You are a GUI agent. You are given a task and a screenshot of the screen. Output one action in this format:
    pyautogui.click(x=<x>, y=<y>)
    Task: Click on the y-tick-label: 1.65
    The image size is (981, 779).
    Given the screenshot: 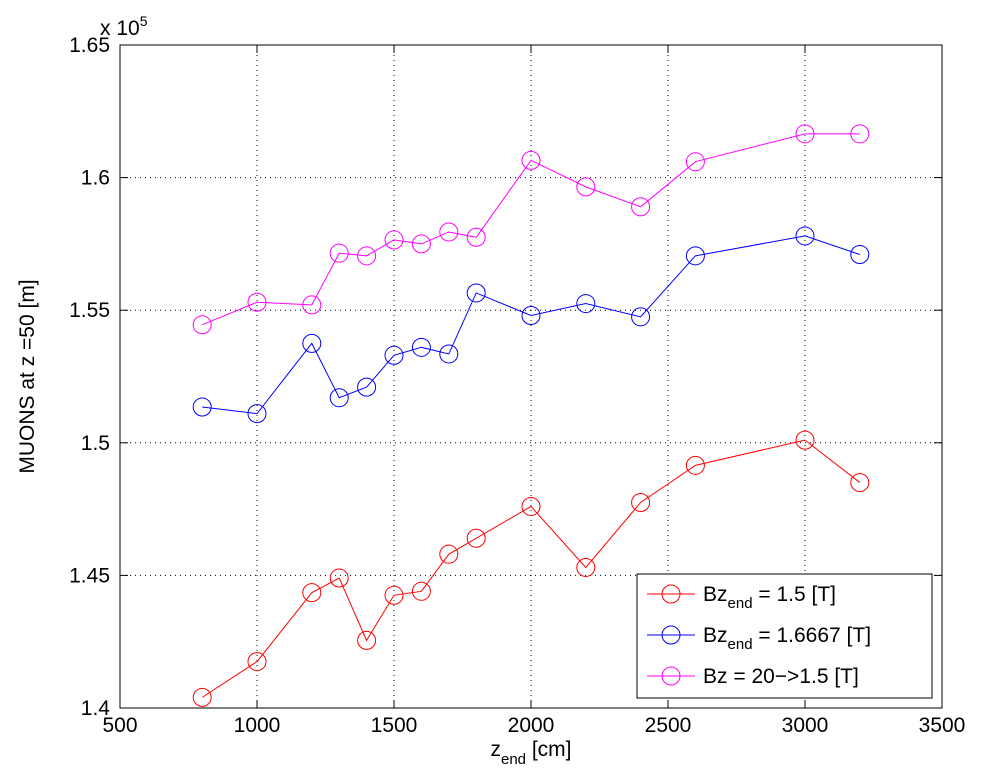 What is the action you would take?
    pyautogui.click(x=89, y=45)
    